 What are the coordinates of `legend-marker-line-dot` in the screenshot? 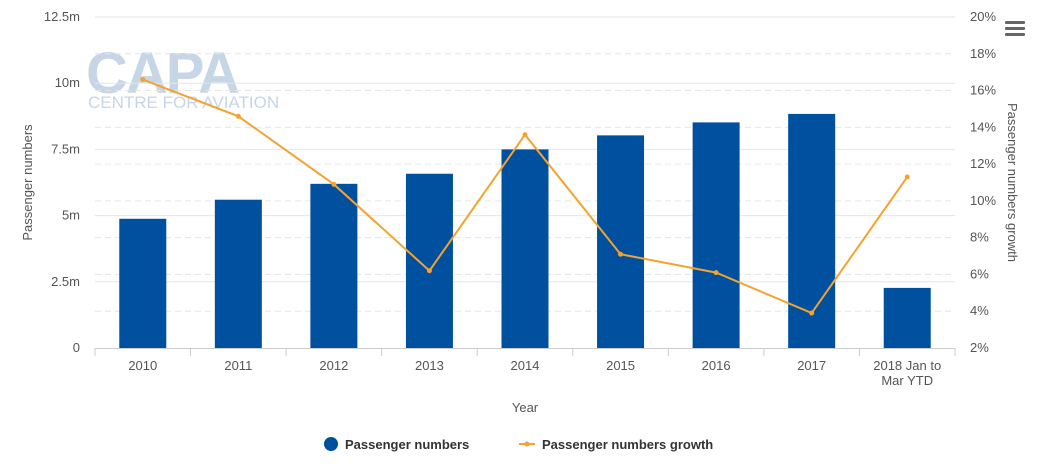 It's located at (527, 444).